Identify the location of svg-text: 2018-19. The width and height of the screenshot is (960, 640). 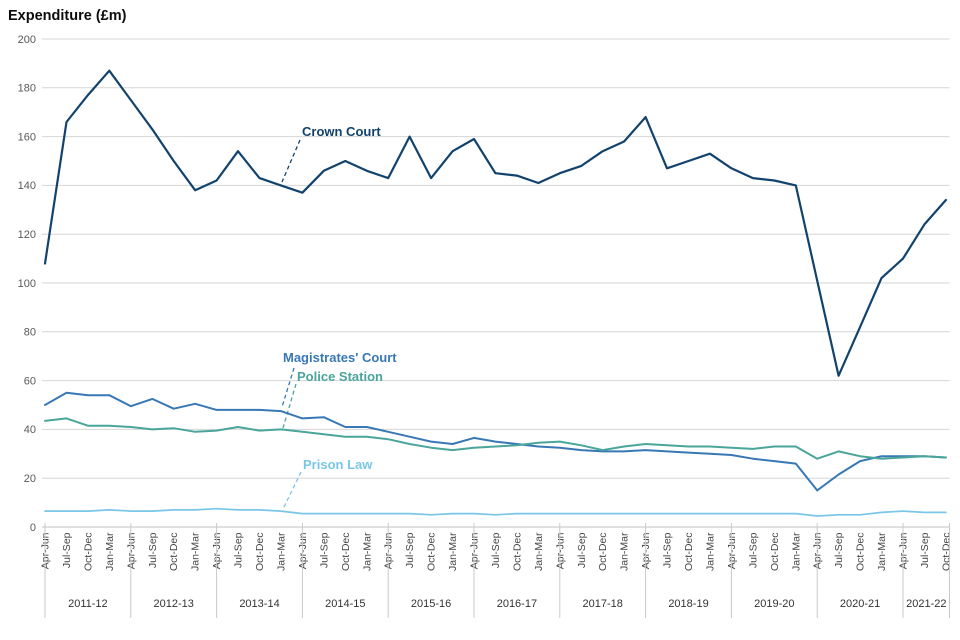
(688, 604).